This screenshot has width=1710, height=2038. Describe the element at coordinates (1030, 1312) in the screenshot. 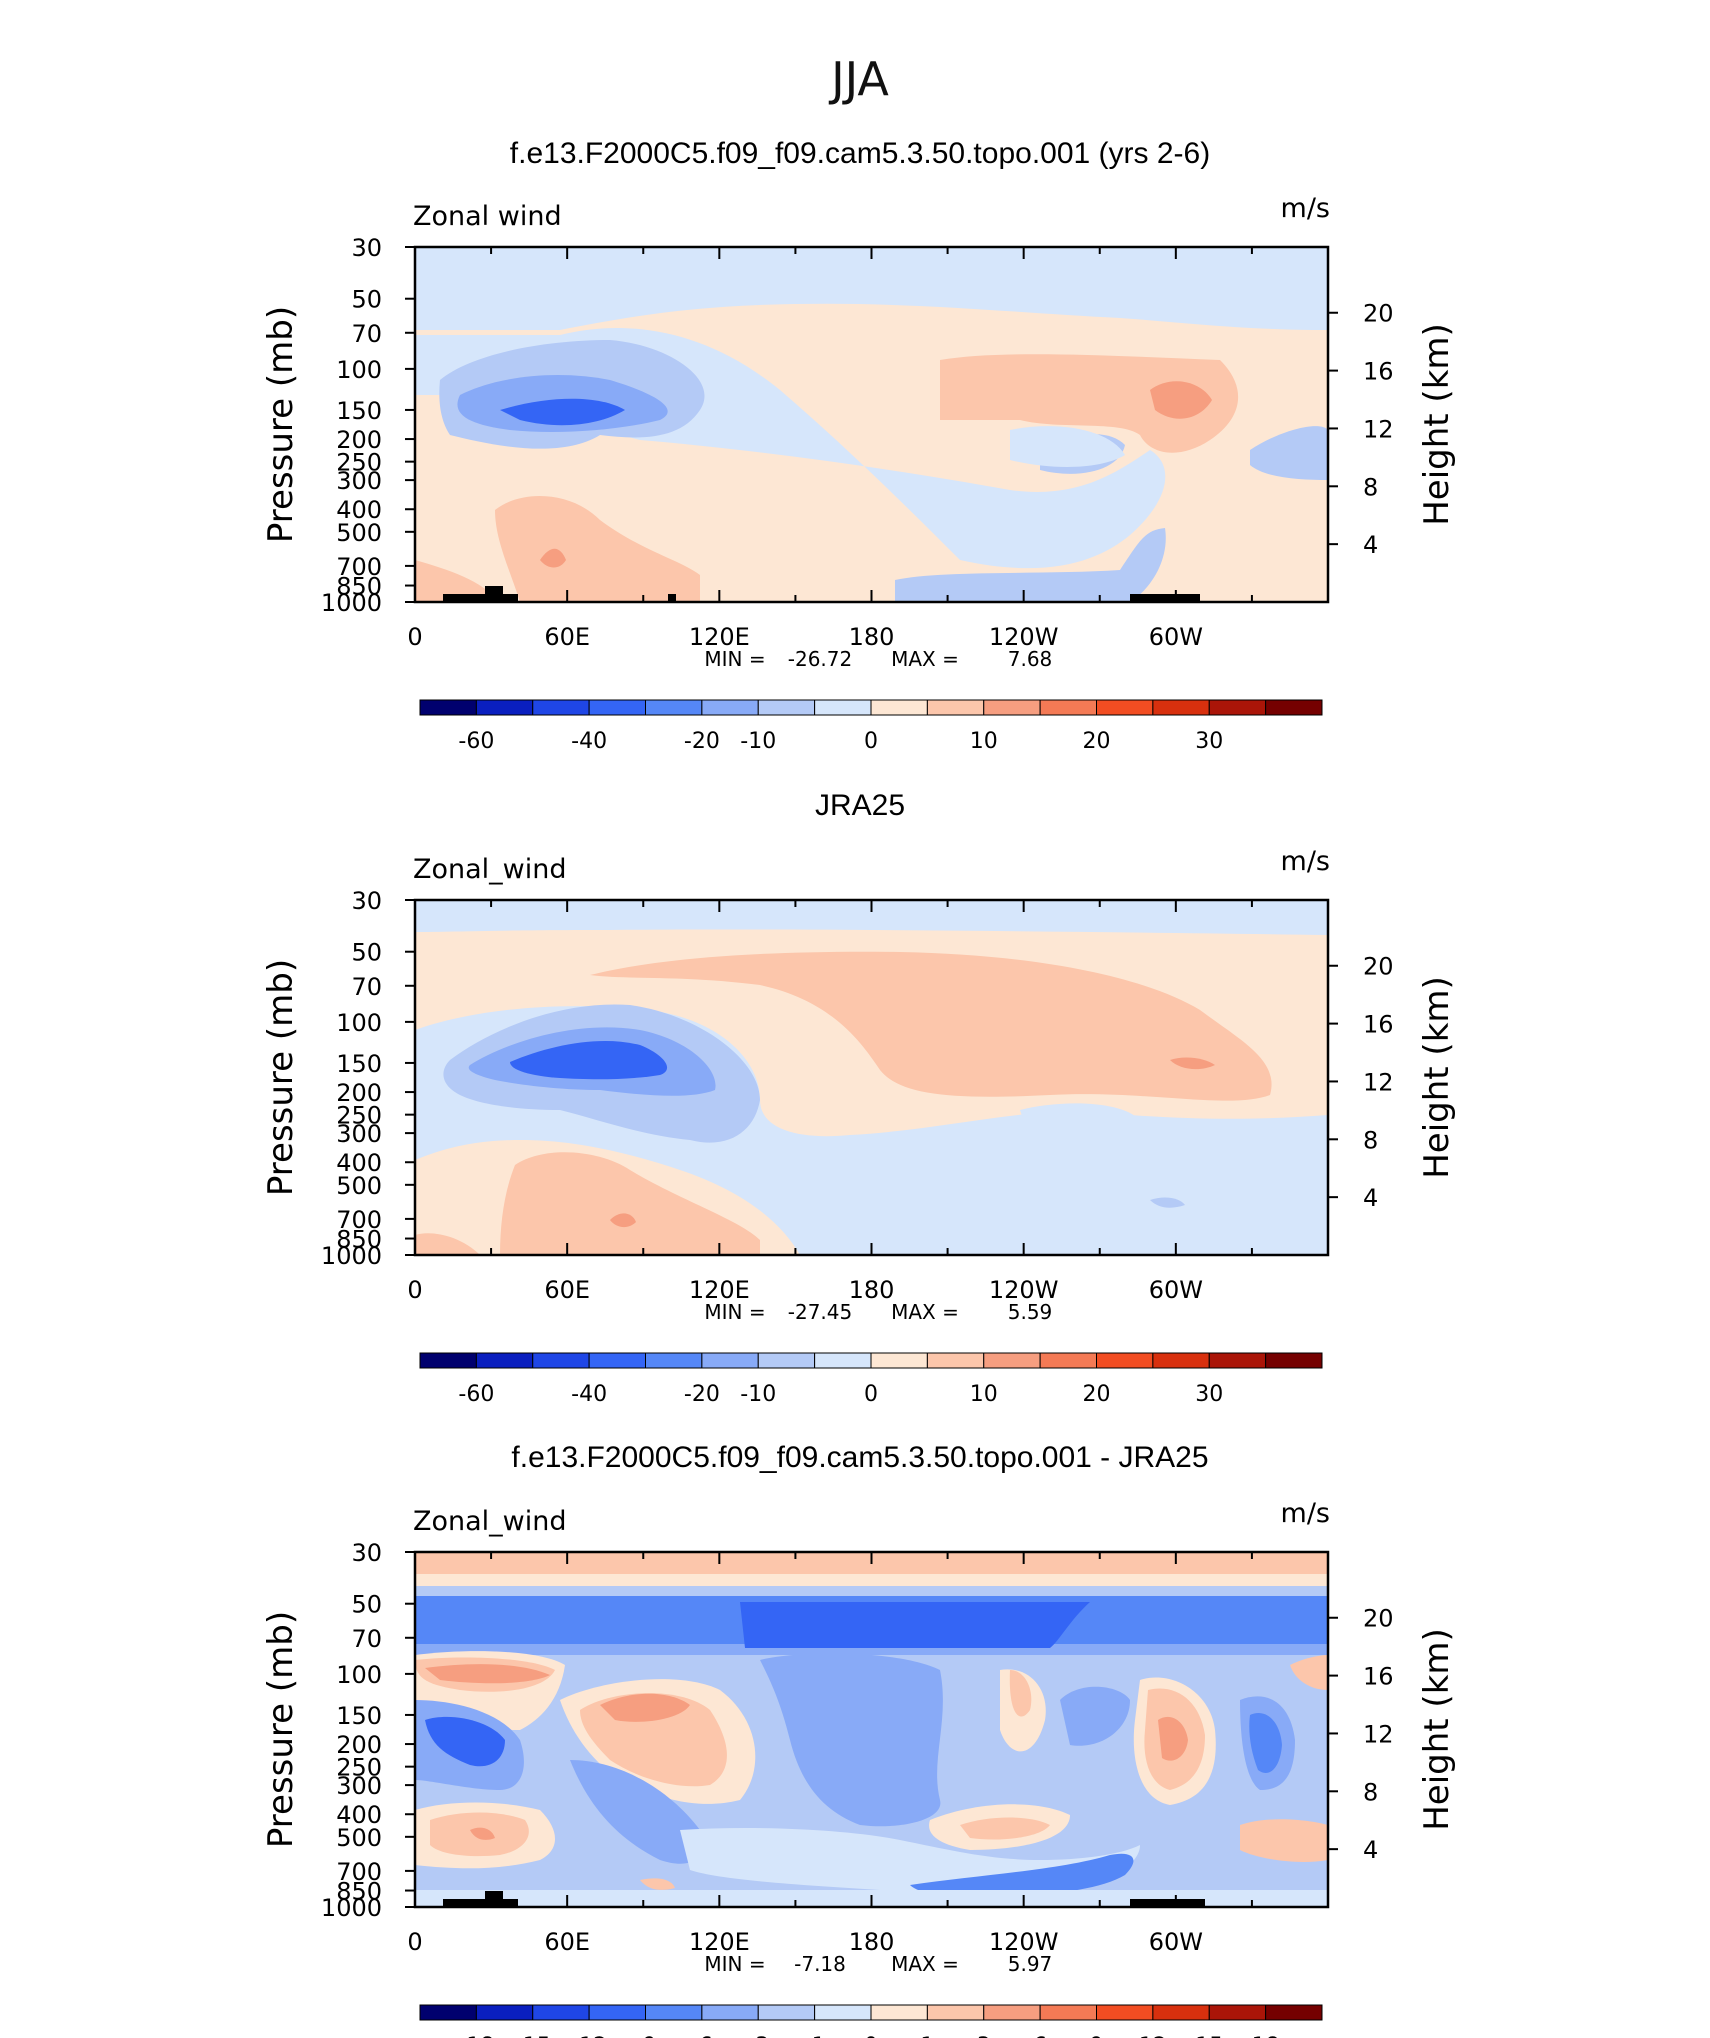

I see `max-value: 5.59` at that location.